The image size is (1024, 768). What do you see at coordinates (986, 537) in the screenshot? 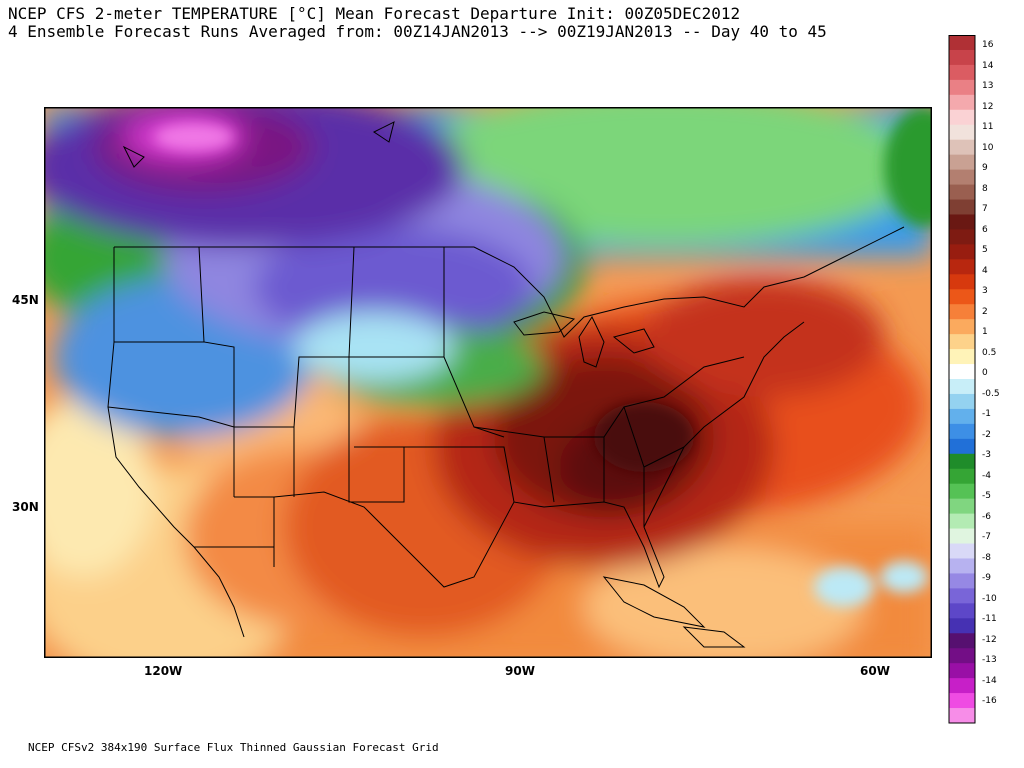
I see `colorbar-tick-label: -7` at bounding box center [986, 537].